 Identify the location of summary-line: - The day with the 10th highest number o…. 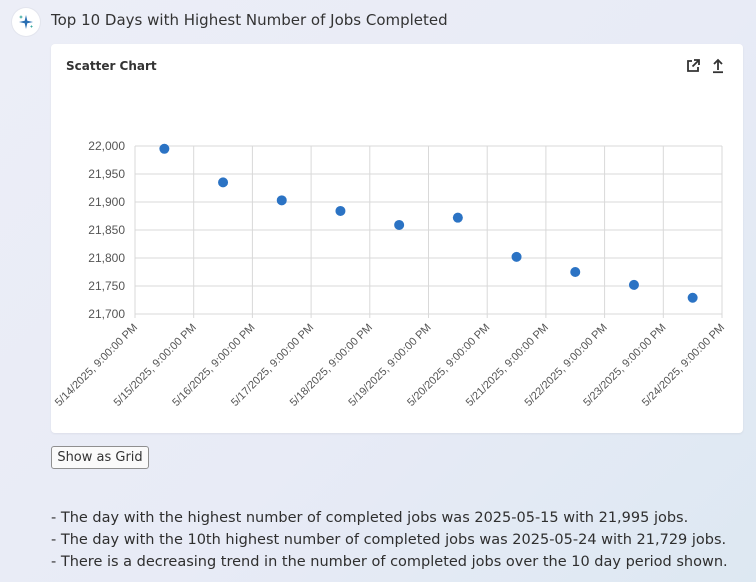
(389, 540).